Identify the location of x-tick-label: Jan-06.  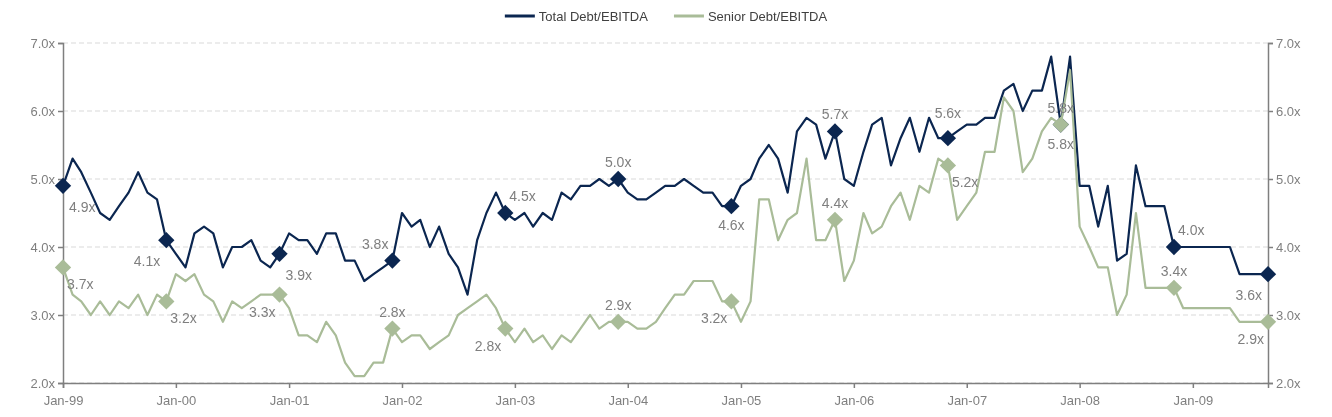
(854, 401).